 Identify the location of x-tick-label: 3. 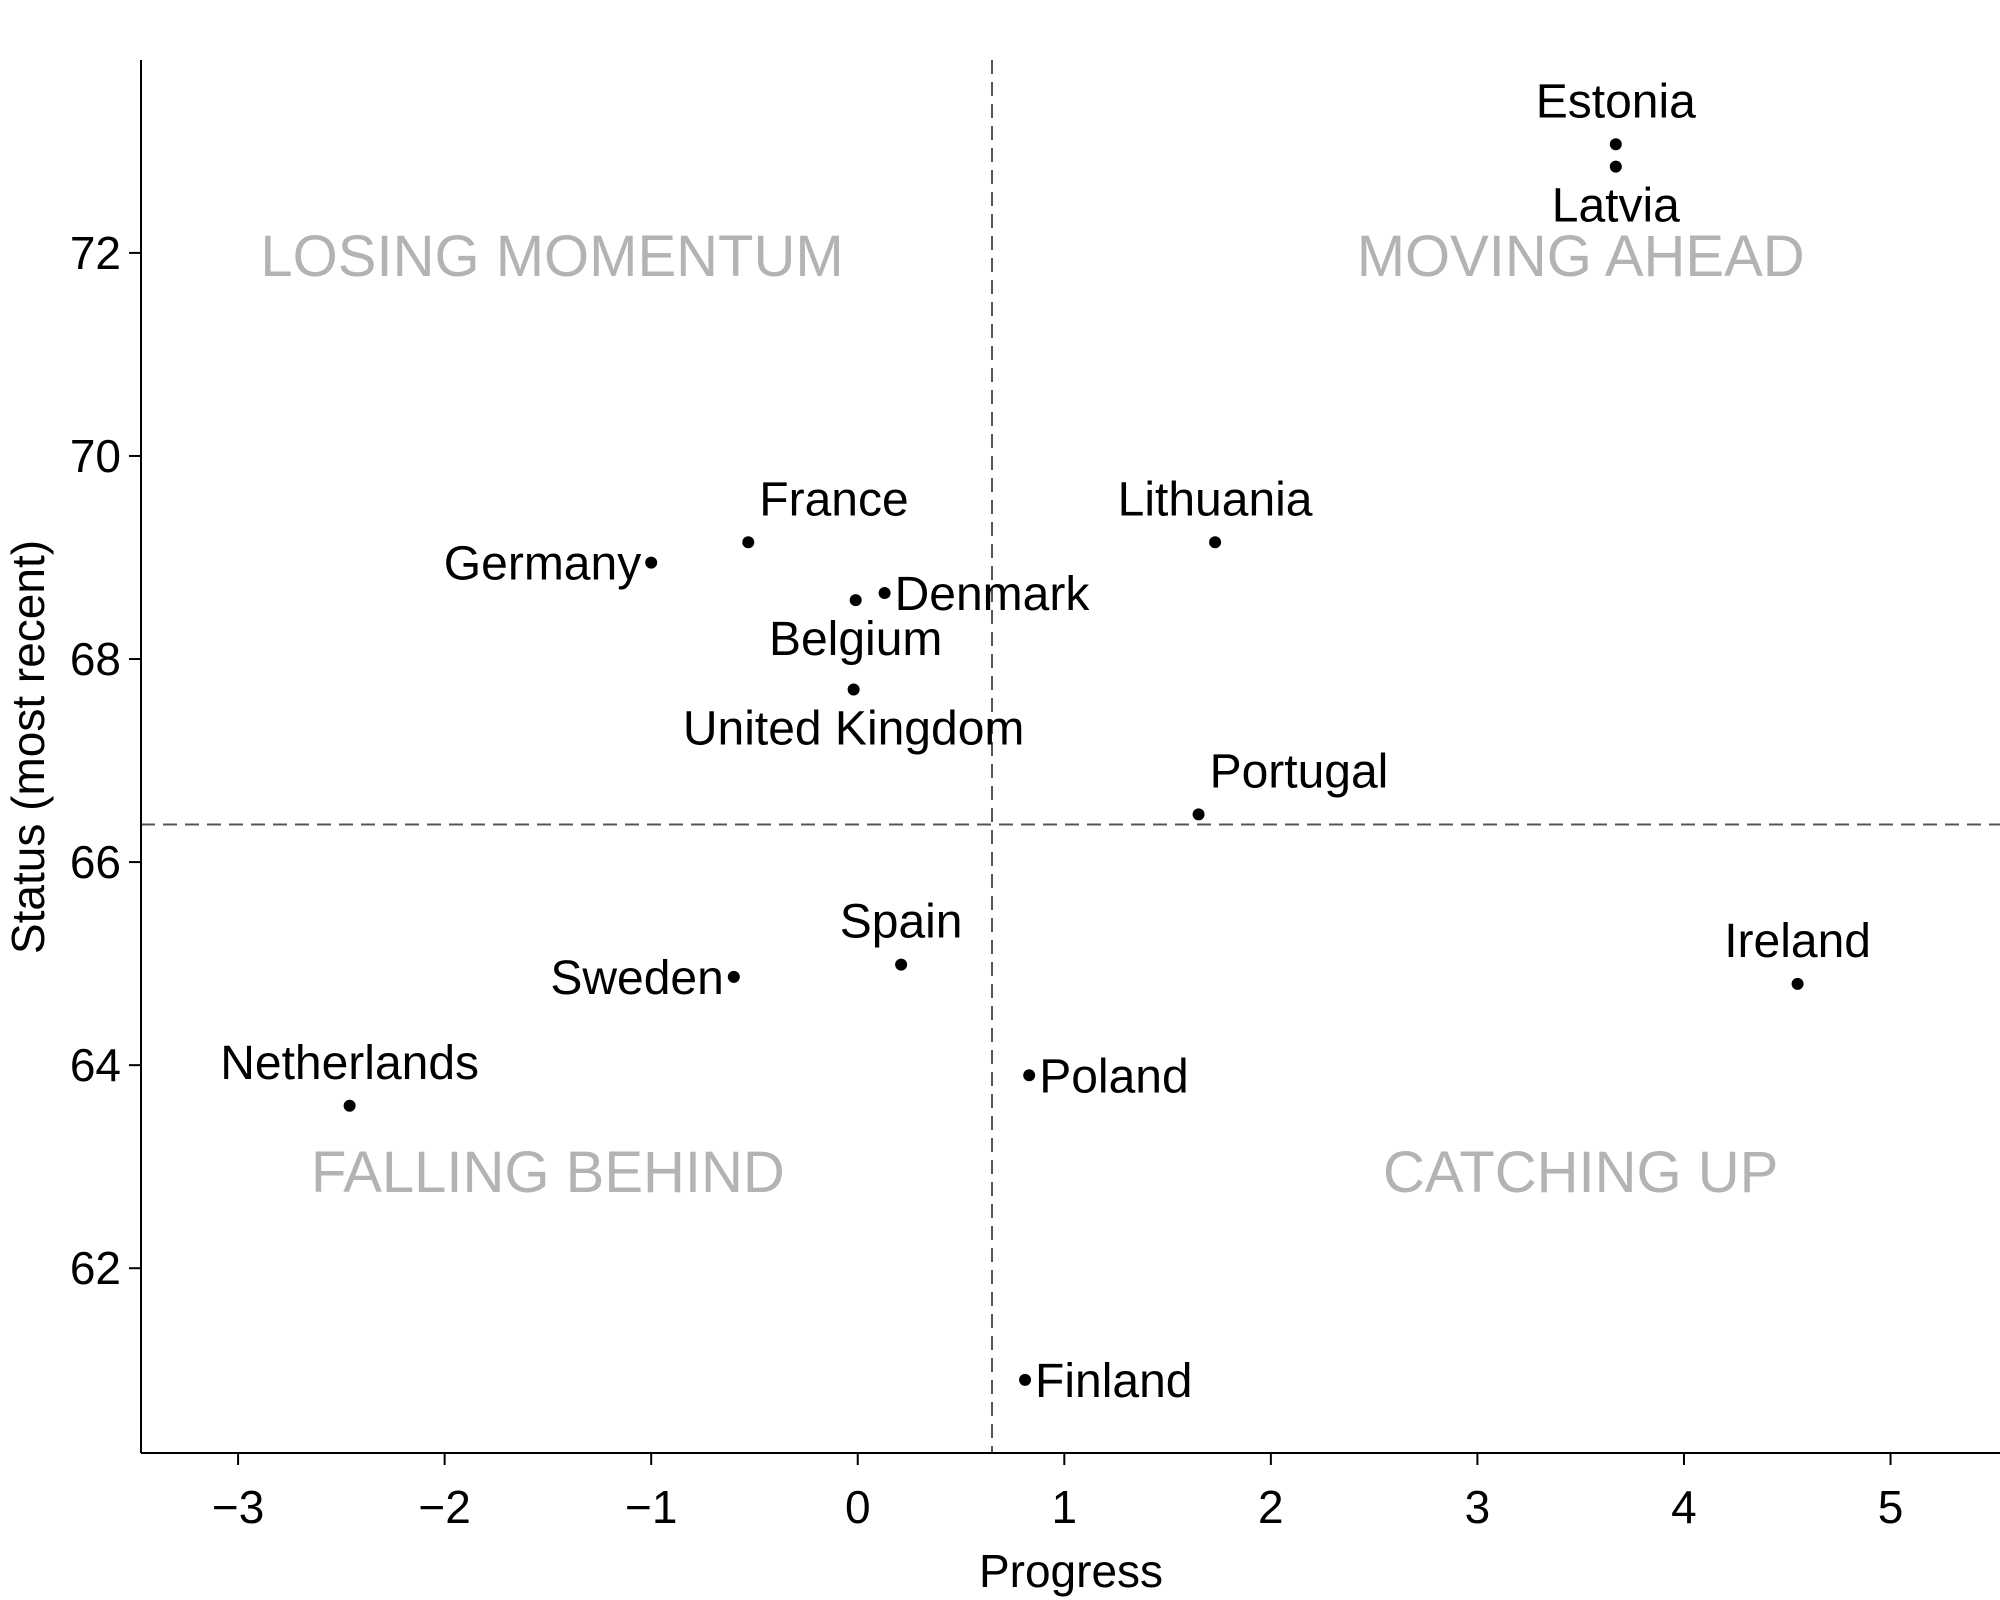
(1478, 1507).